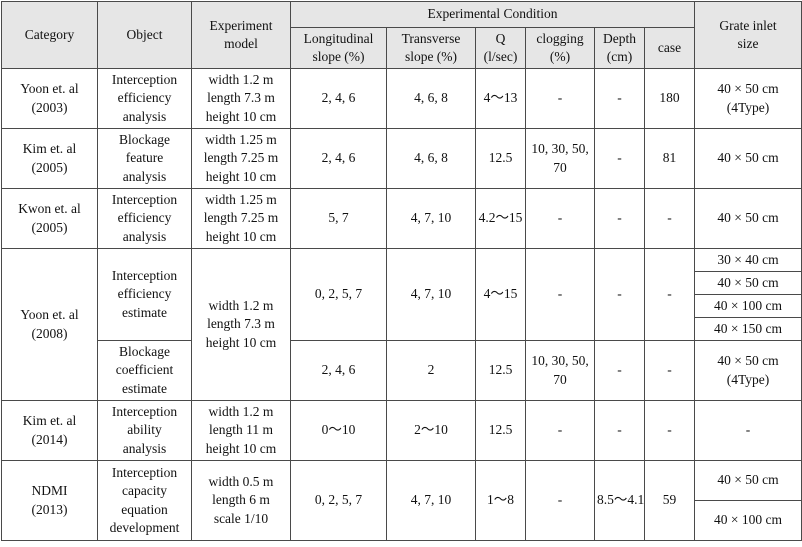  I want to click on header-experiment-model: Experiment model, so click(241, 35).